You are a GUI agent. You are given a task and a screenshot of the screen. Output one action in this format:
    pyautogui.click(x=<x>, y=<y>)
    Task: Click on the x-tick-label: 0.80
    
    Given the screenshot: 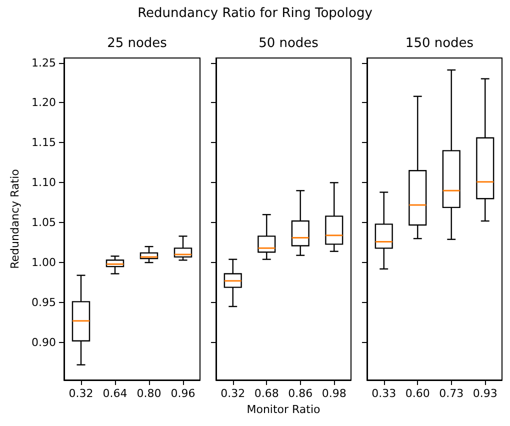 What is the action you would take?
    pyautogui.click(x=149, y=393)
    